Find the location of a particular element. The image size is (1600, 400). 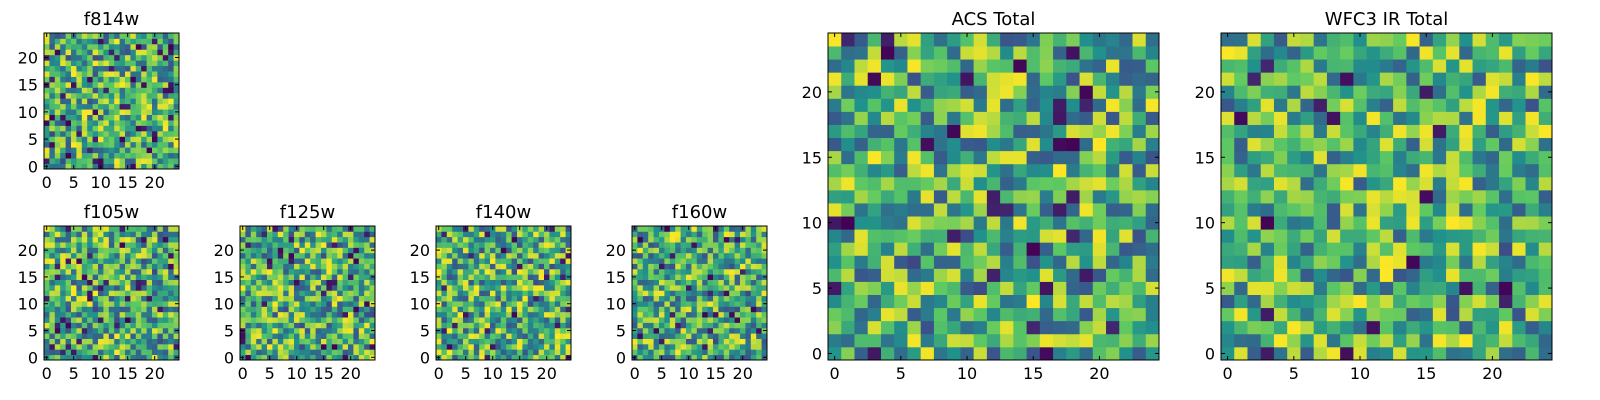

chart-title: WFC3 IR Total is located at coordinates (1386, 19).